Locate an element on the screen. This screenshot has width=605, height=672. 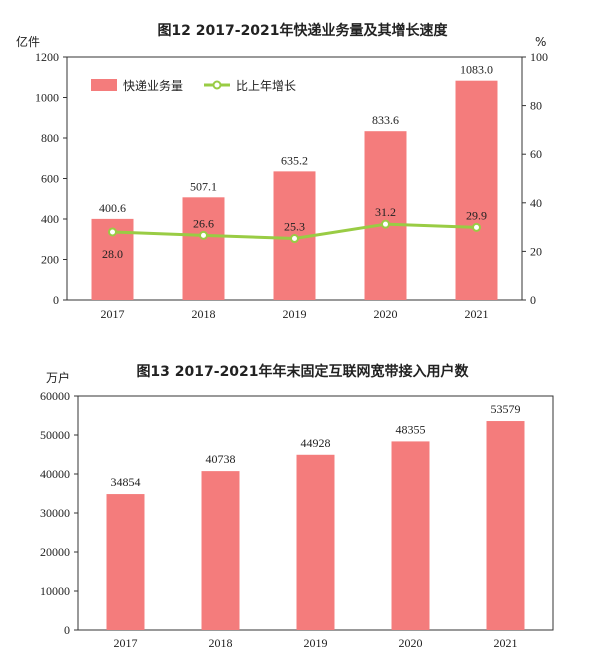
y-tick-label-left-1: 1000 is located at coordinates (47, 98).